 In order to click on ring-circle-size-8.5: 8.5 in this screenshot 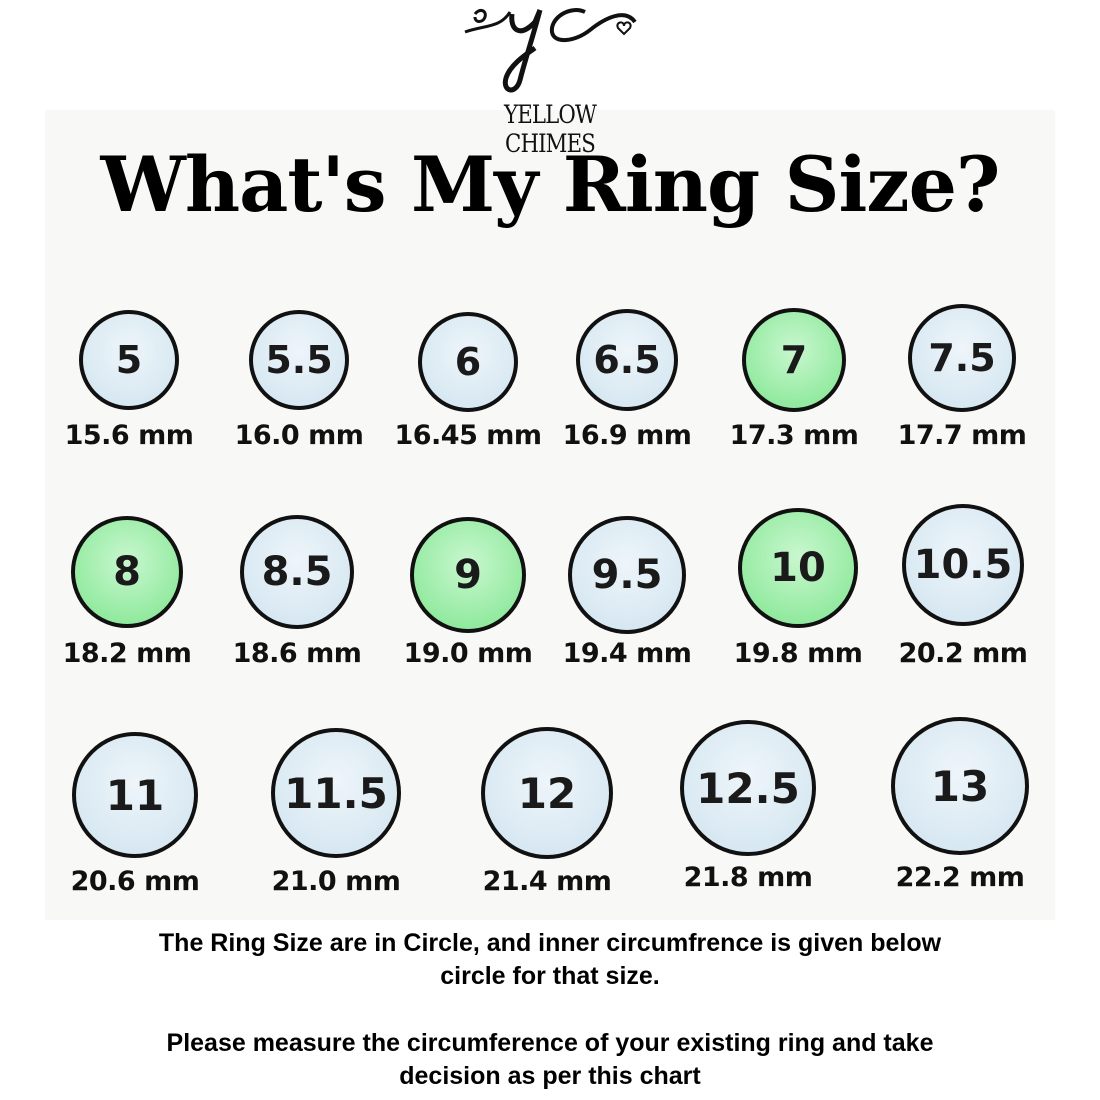, I will do `click(297, 572)`.